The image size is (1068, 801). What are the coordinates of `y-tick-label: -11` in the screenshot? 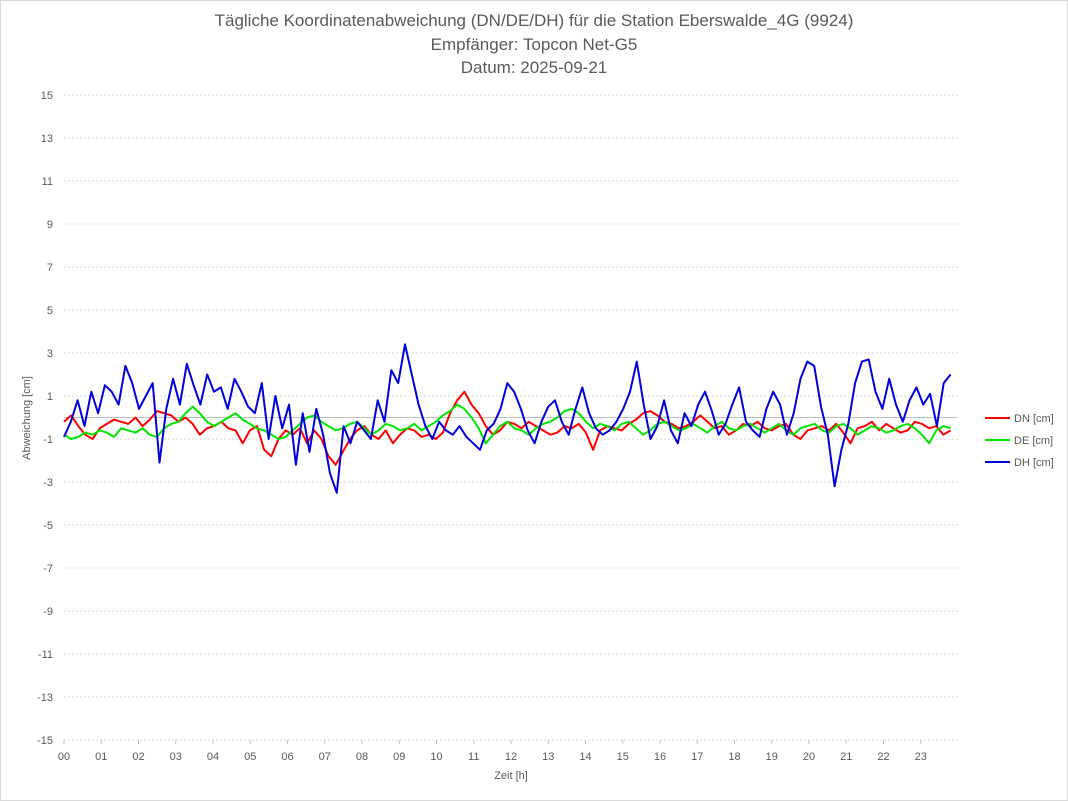 It's located at (45, 655).